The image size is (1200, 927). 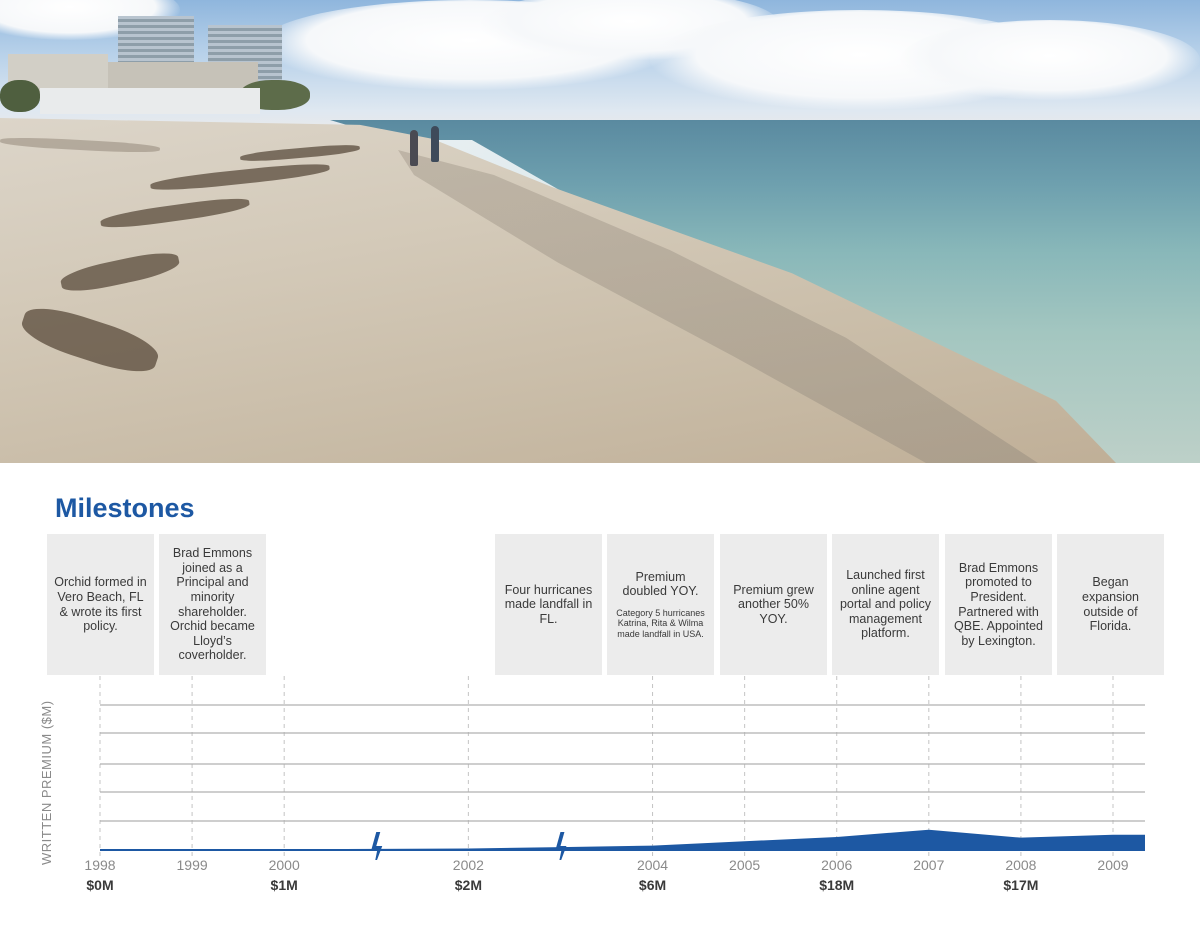 I want to click on milestone-text: Premium doubled YOY., so click(x=660, y=584).